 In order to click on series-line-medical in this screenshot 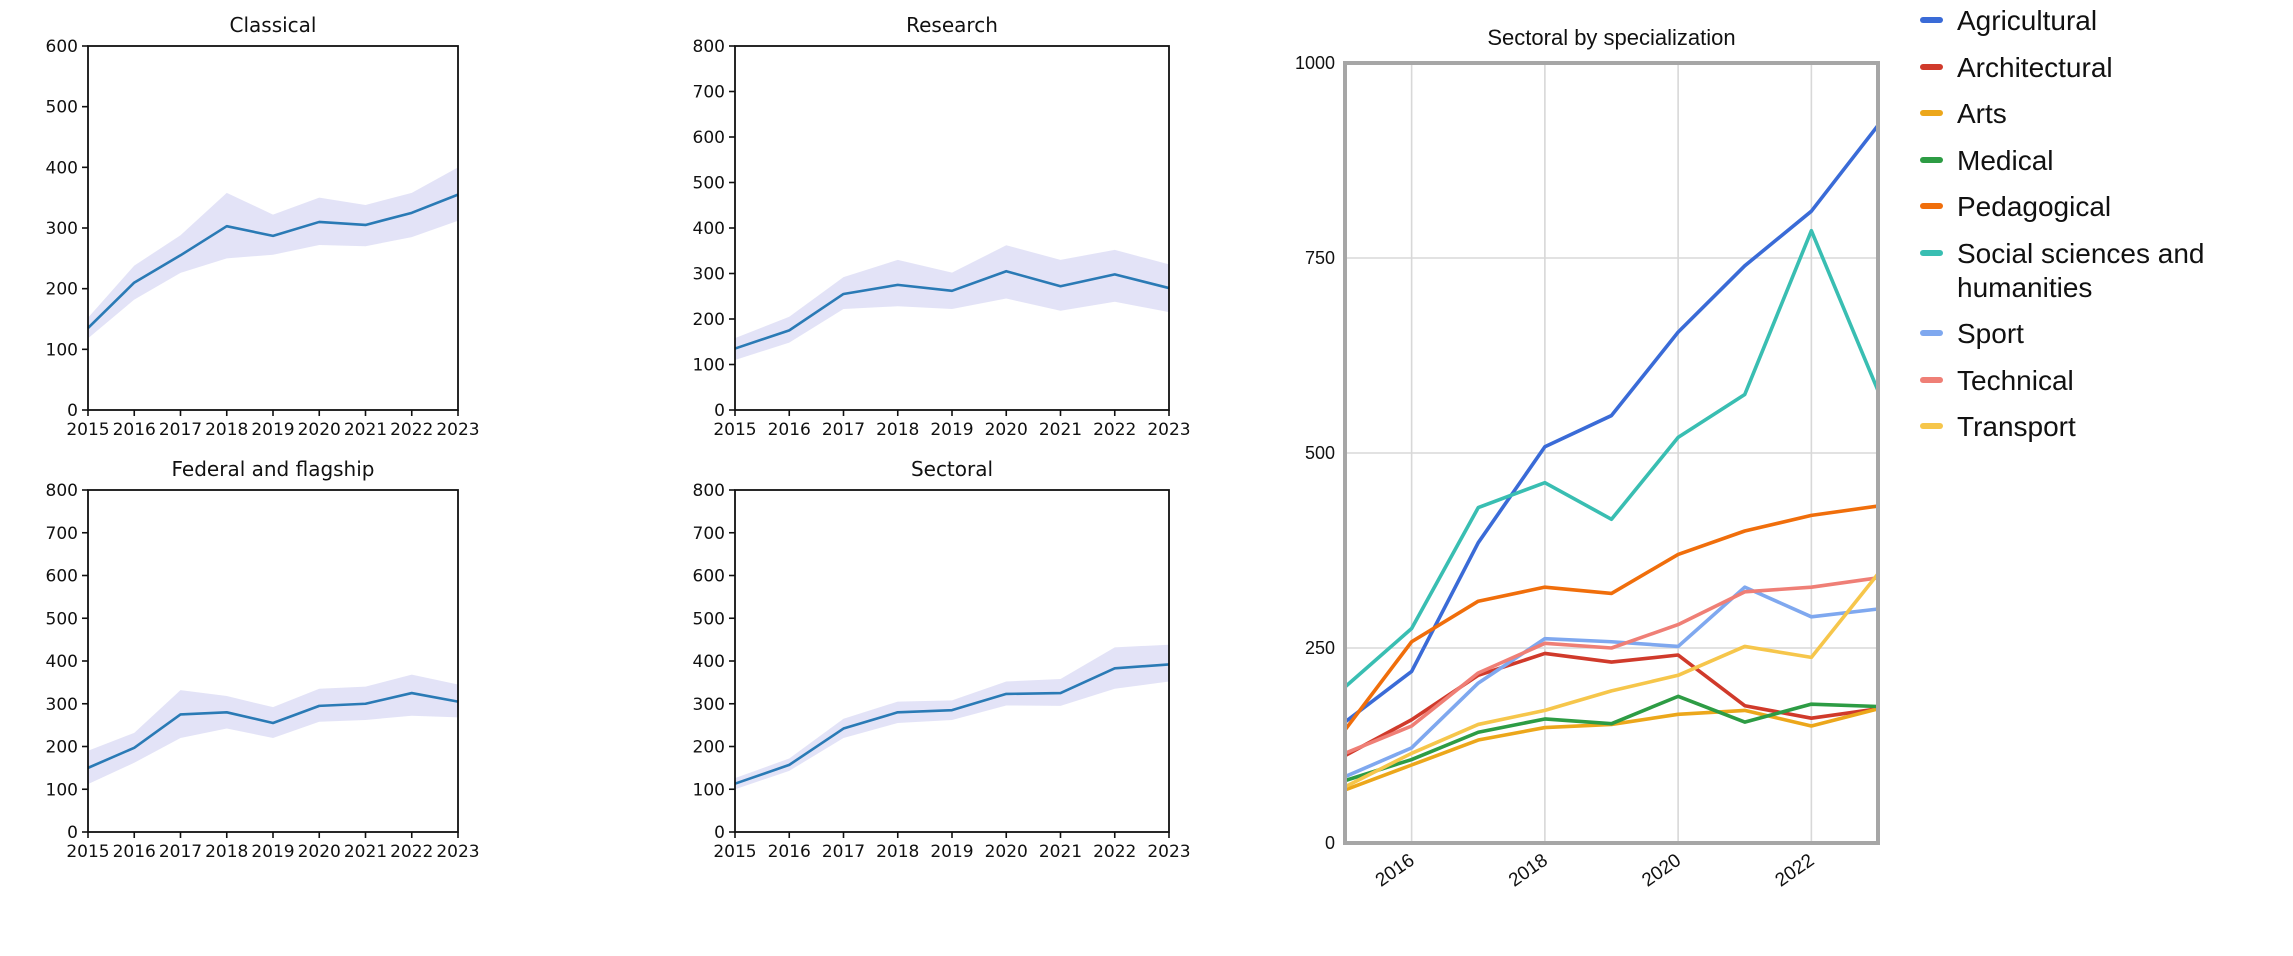, I will do `click(1611, 738)`.